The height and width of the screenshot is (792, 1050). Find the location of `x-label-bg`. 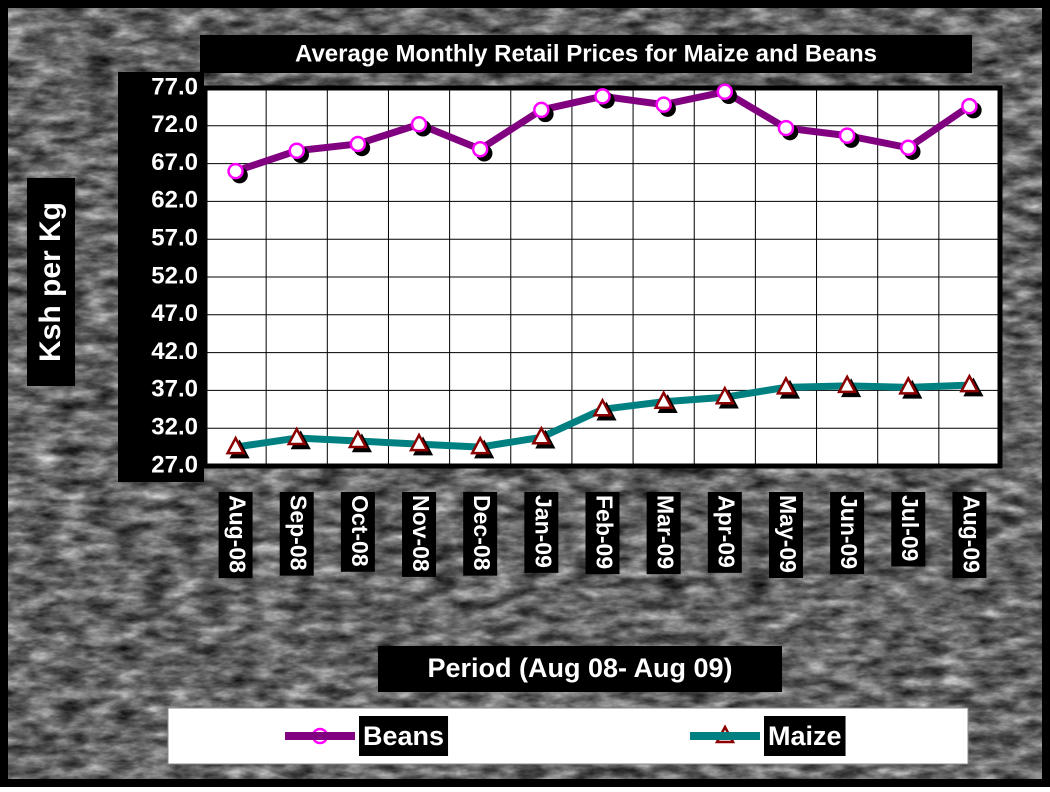

x-label-bg is located at coordinates (580, 669).